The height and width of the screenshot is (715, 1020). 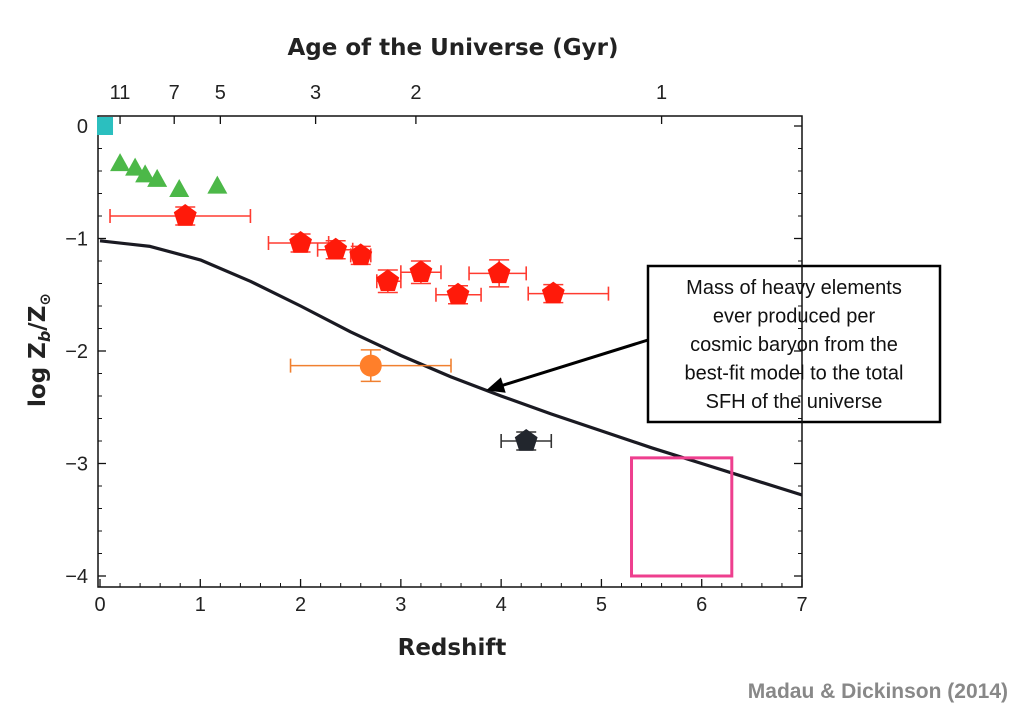 What do you see at coordinates (76, 352) in the screenshot?
I see `y-tick-label: −2` at bounding box center [76, 352].